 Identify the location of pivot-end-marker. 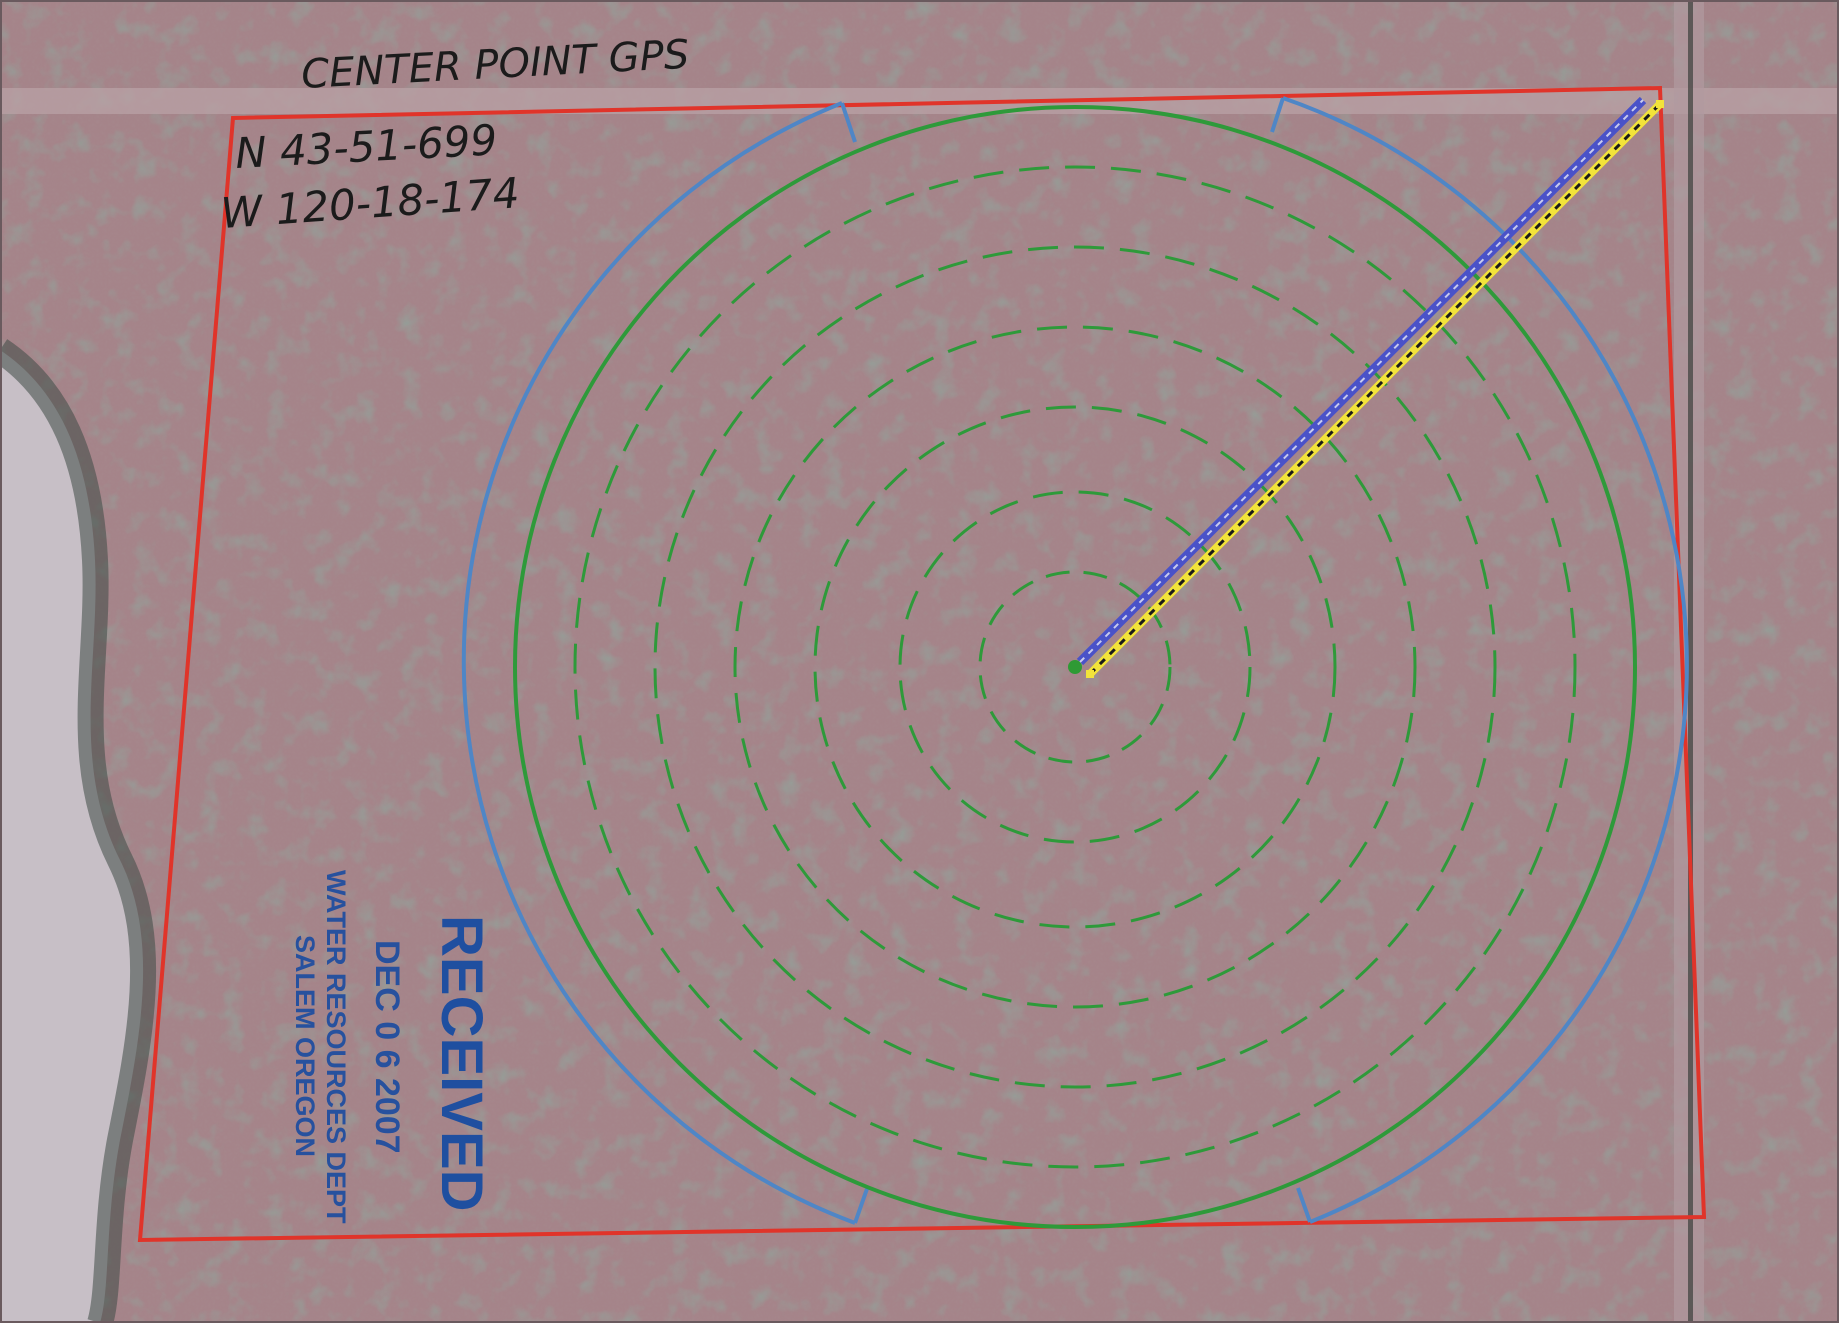
(1660, 104).